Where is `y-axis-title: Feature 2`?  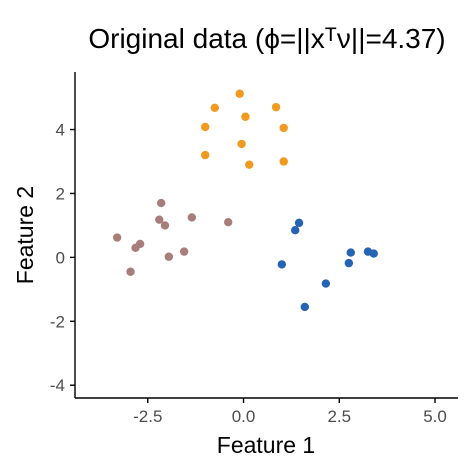
y-axis-title: Feature 2 is located at coordinates (25, 235).